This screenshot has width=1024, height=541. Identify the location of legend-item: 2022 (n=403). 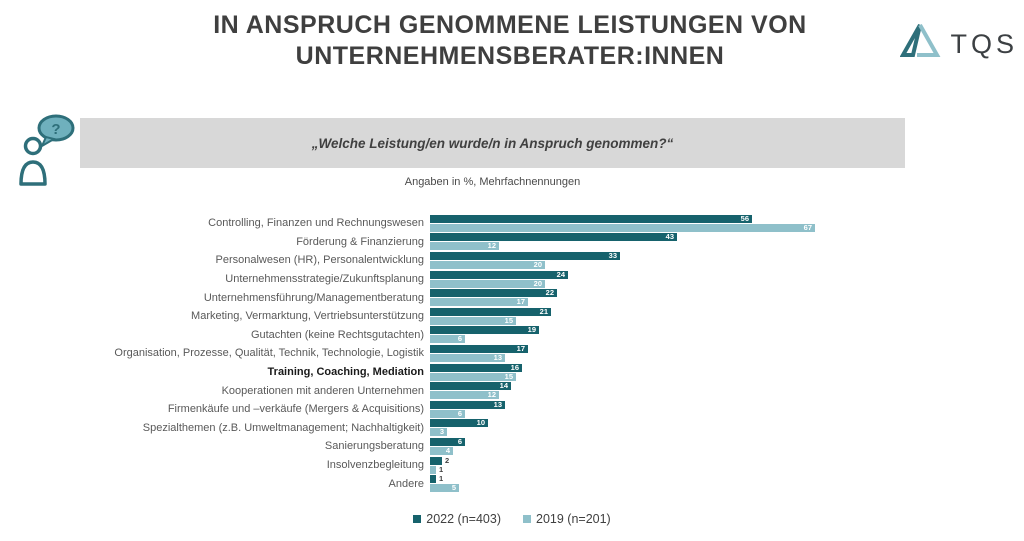
(457, 519).